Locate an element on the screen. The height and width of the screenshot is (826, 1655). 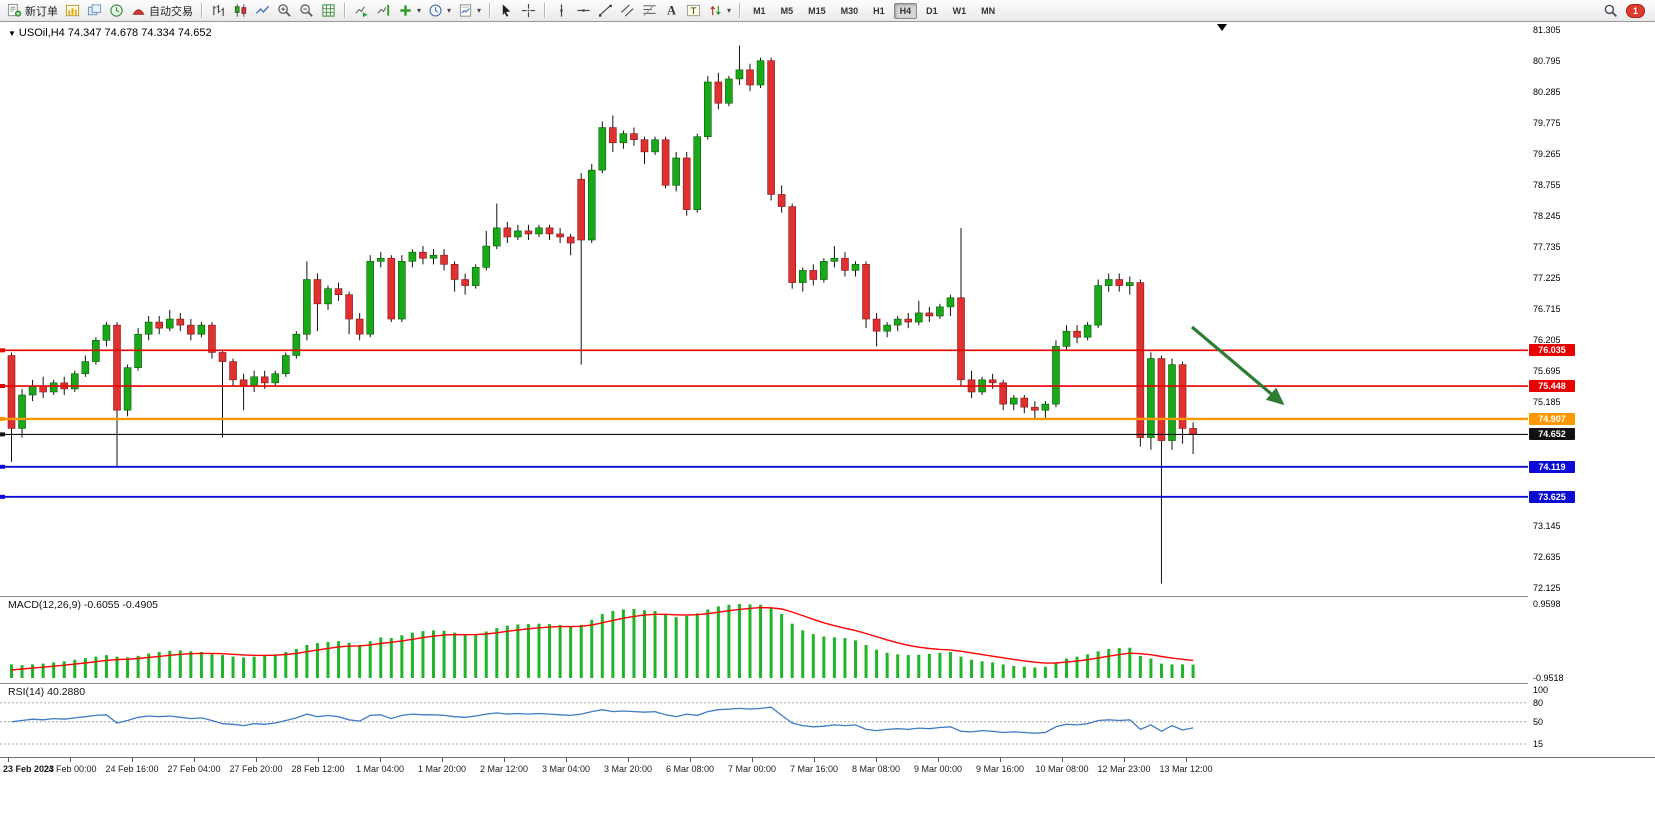
toolbar-crosshair-button is located at coordinates (528, 11).